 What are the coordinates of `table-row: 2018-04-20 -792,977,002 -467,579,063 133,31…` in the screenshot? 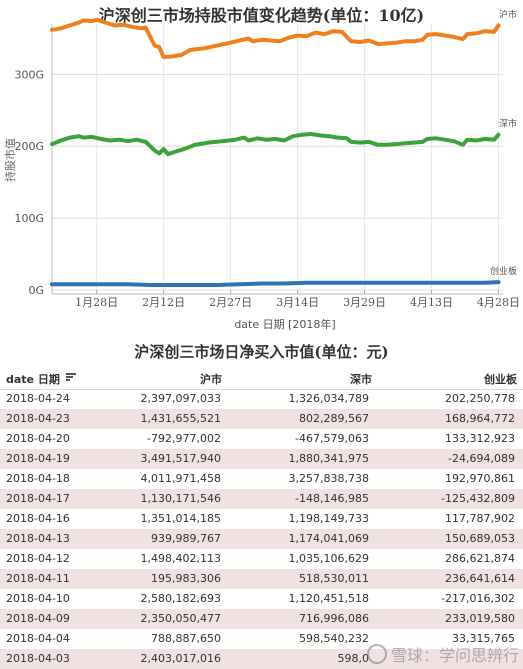 It's located at (261, 439).